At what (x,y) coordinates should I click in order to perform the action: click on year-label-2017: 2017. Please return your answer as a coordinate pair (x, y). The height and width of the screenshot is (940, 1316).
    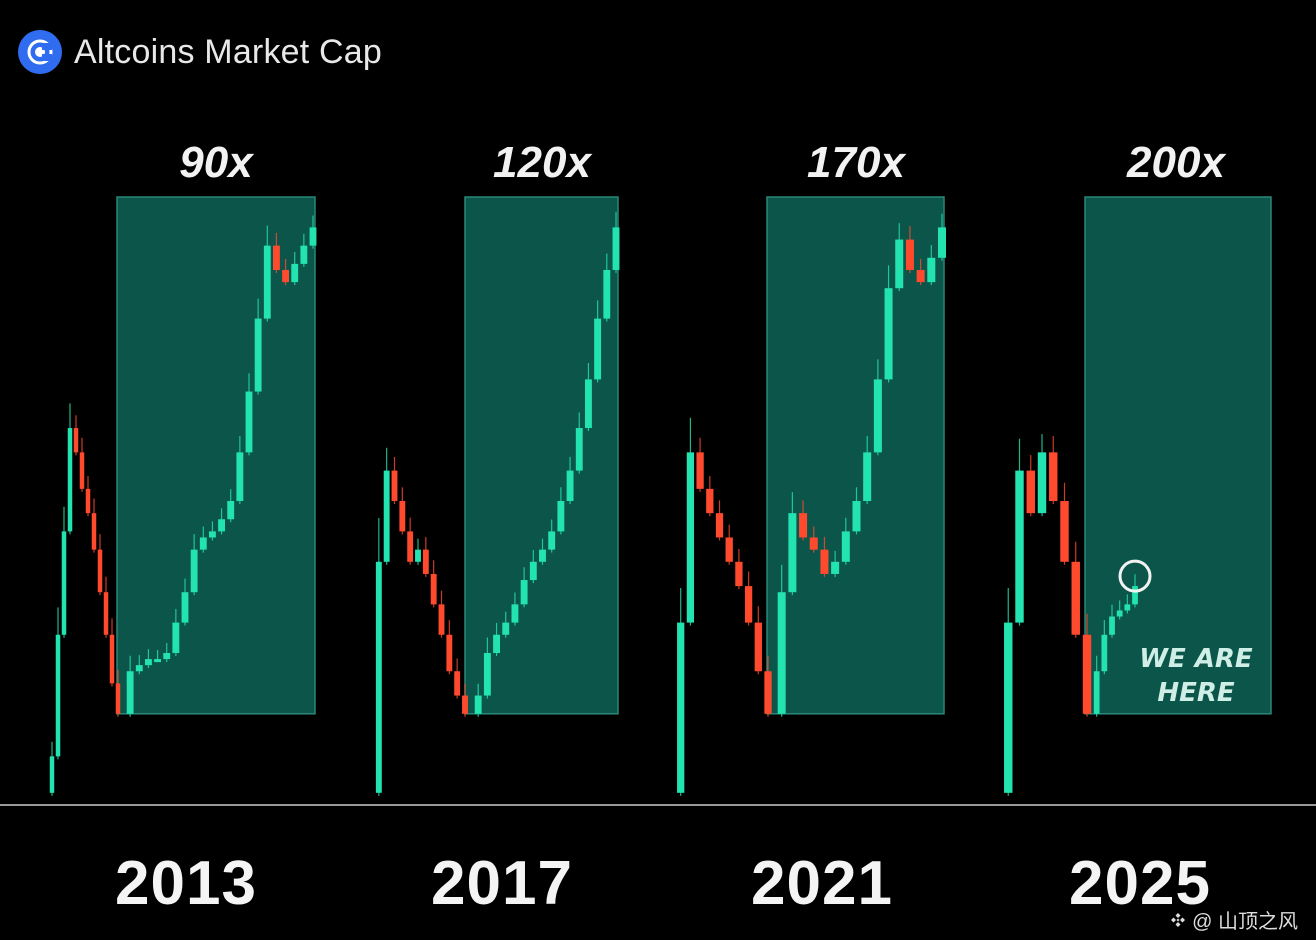
    Looking at the image, I should click on (502, 883).